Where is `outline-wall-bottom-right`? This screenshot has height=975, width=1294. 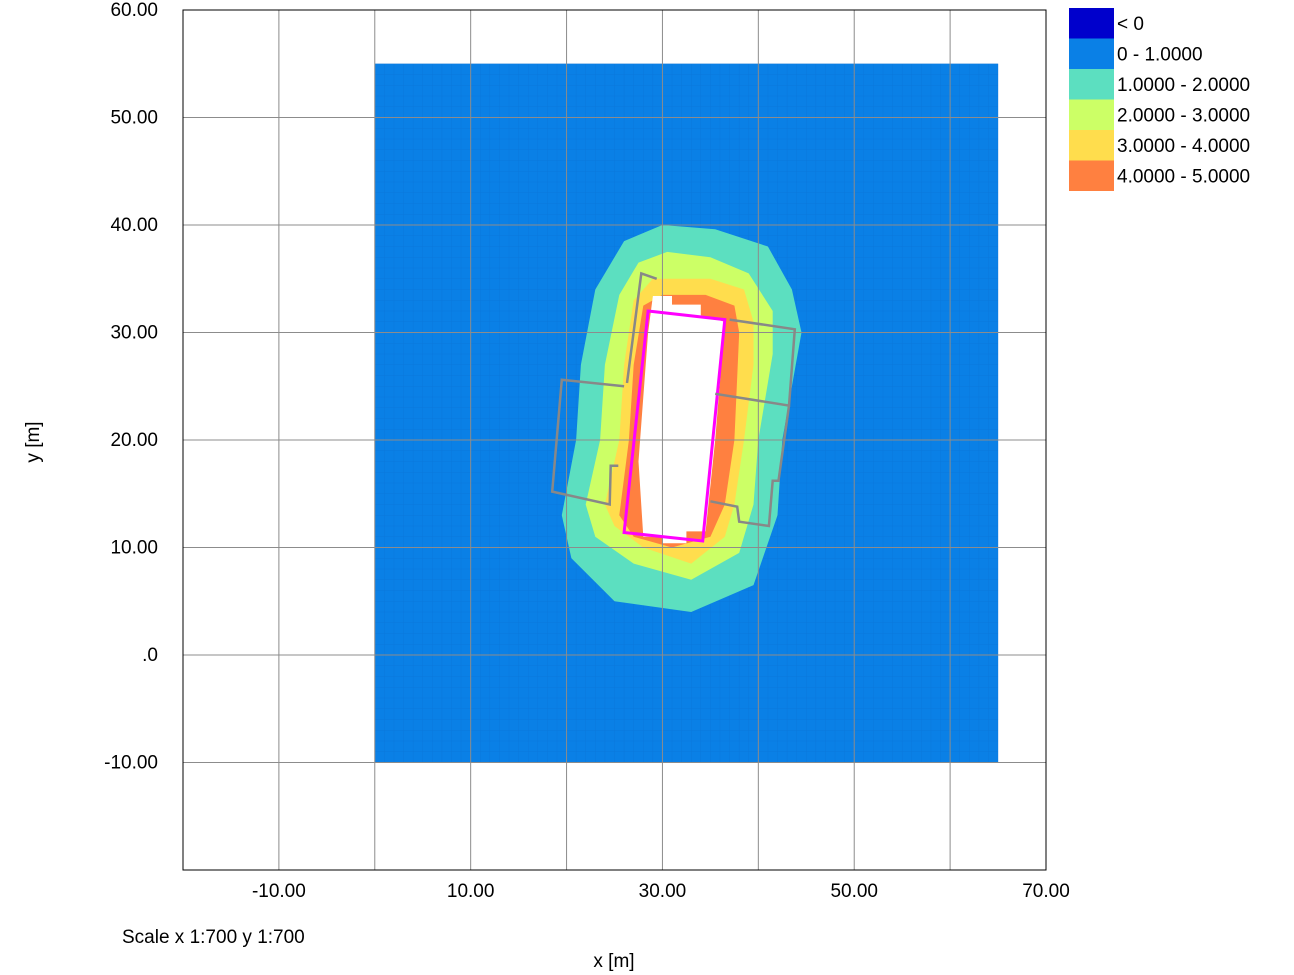
outline-wall-bottom-right is located at coordinates (750, 466).